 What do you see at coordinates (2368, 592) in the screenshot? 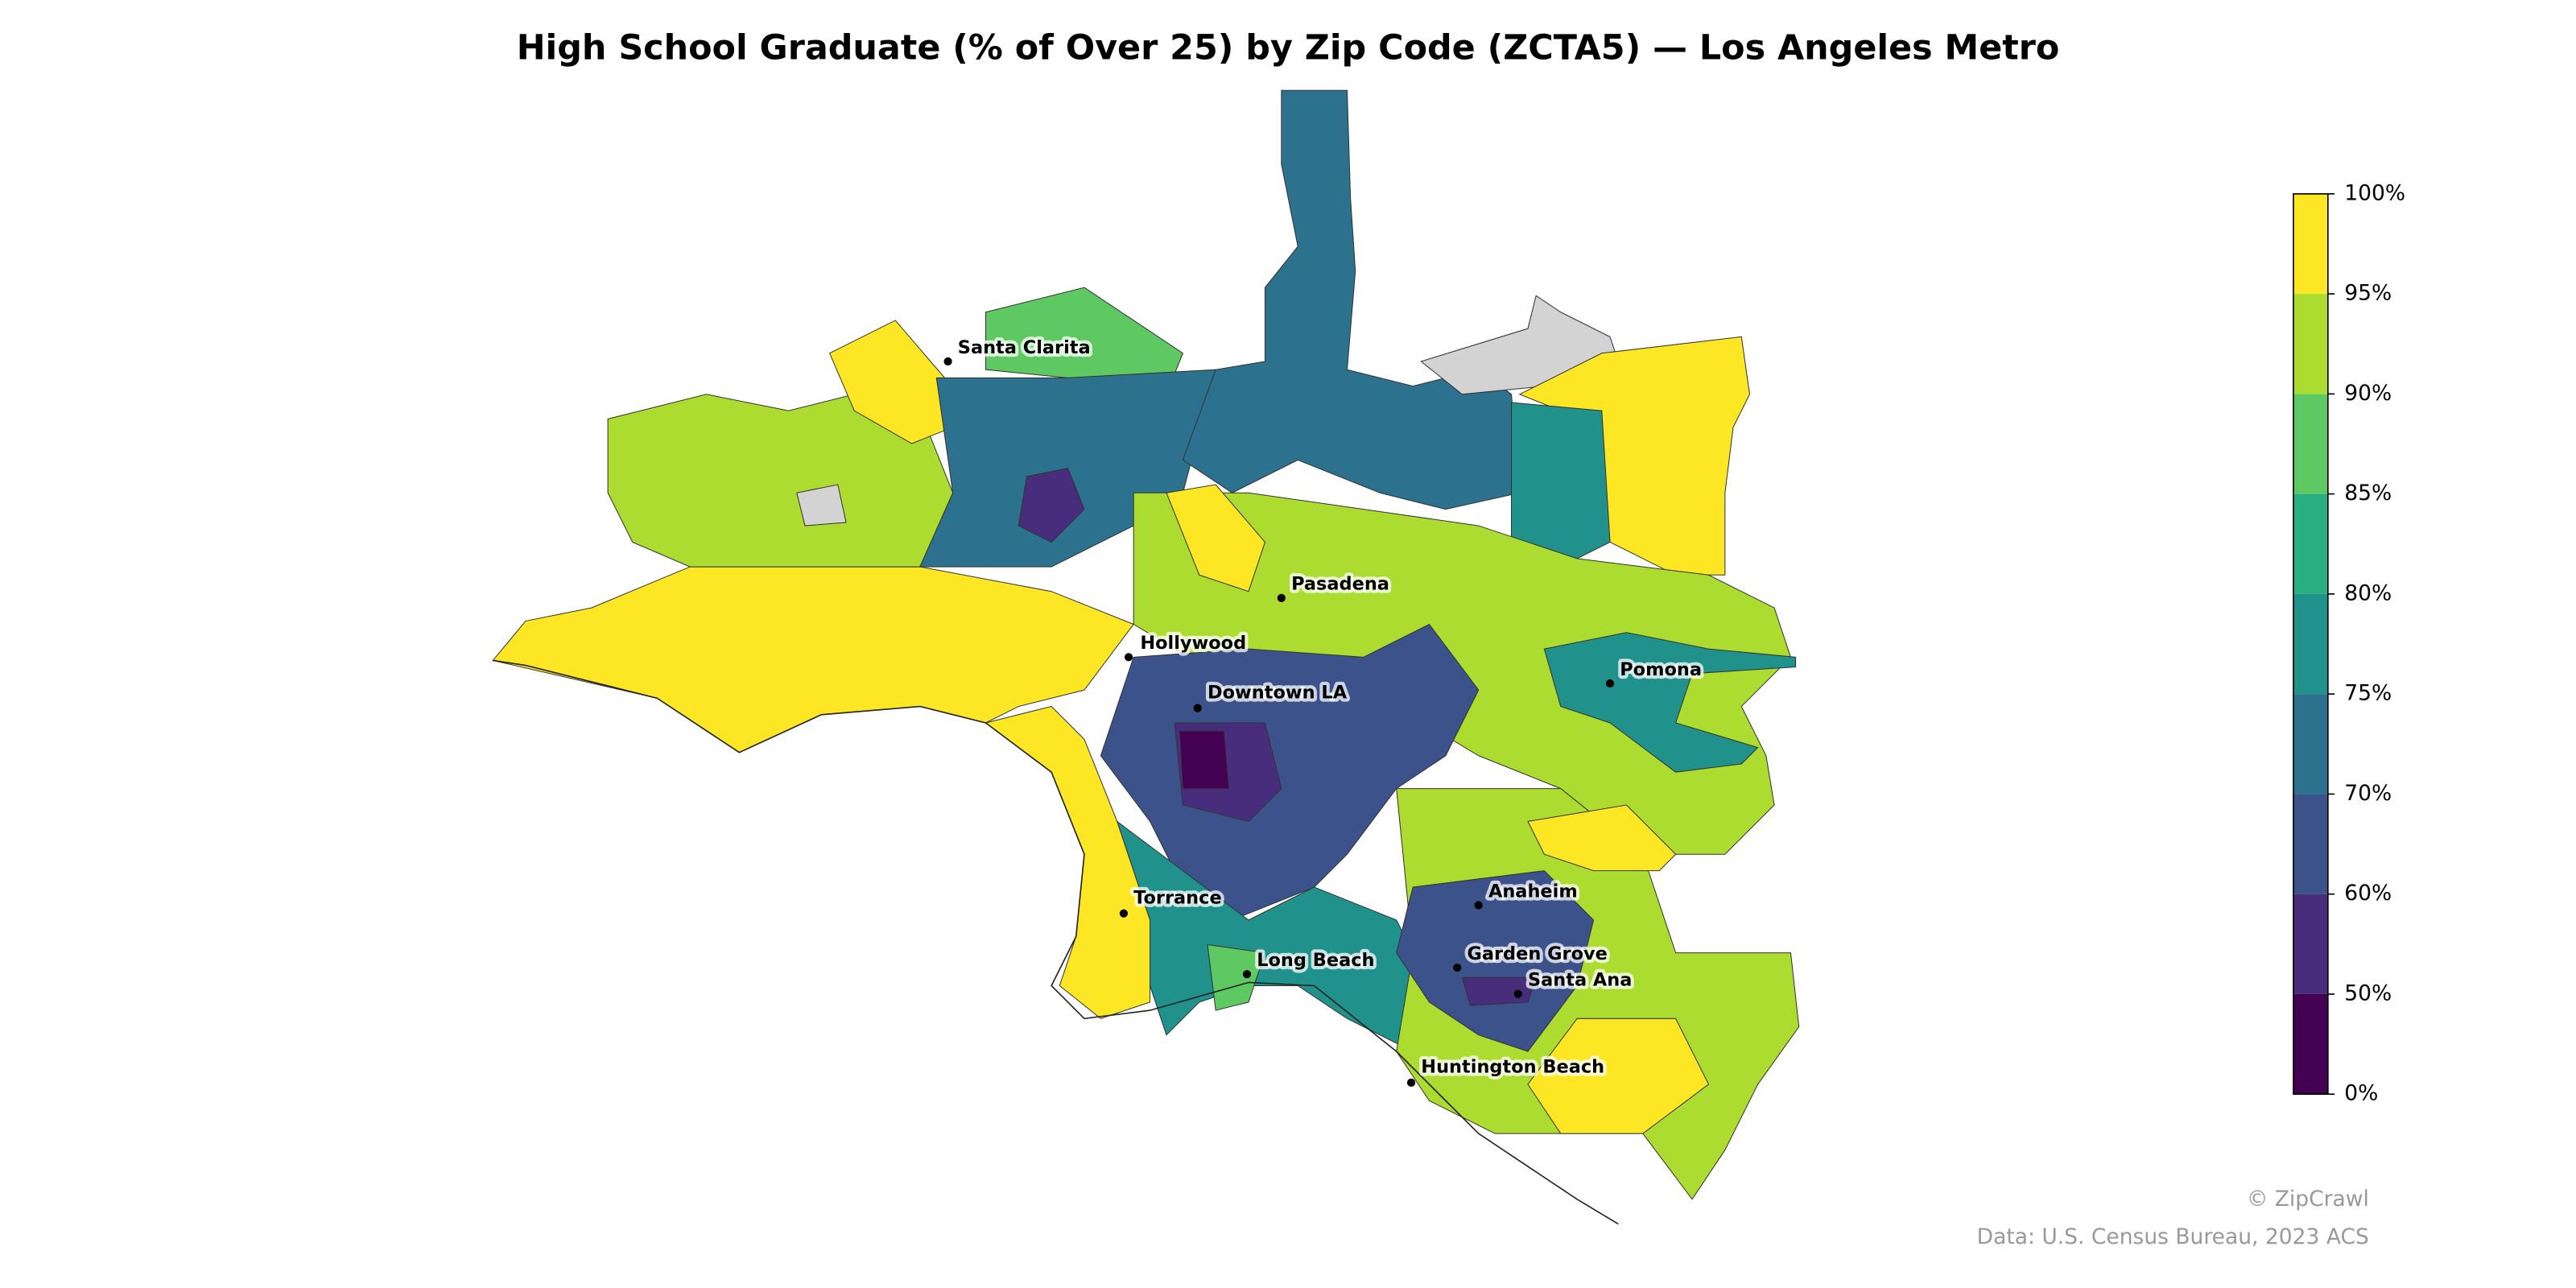
I see `colorbar-tick-label: 80%` at bounding box center [2368, 592].